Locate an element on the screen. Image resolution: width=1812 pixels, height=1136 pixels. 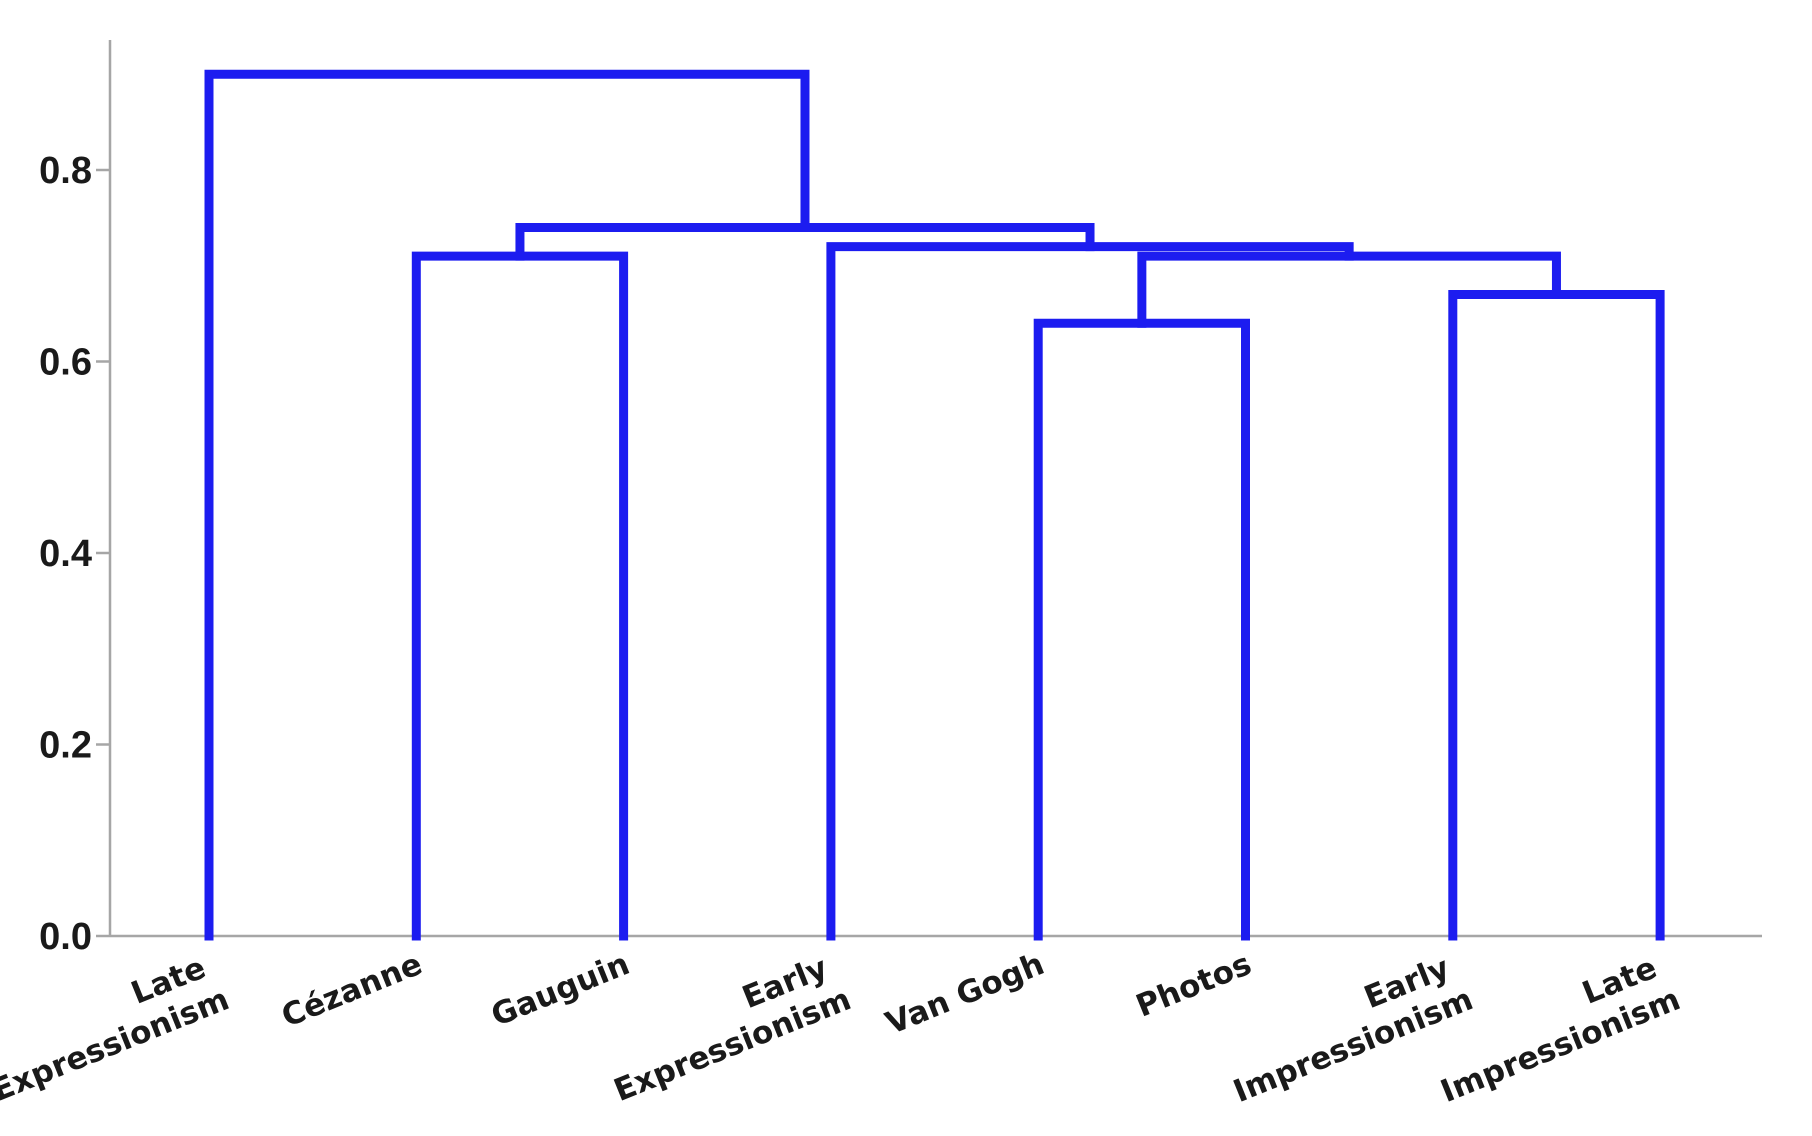
leaf-label-text: Photos is located at coordinates (1193, 985).